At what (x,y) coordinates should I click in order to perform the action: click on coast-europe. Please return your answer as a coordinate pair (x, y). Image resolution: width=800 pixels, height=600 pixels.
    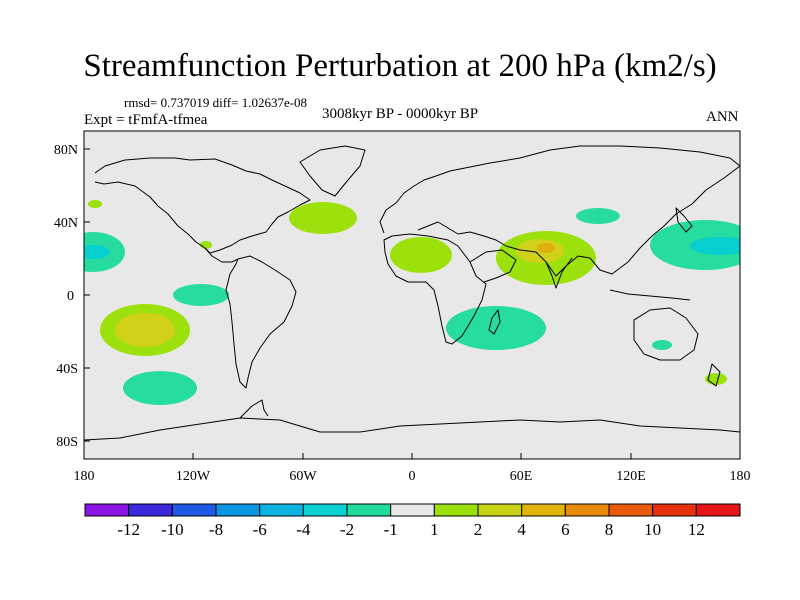
    Looking at the image, I should click on (435, 198).